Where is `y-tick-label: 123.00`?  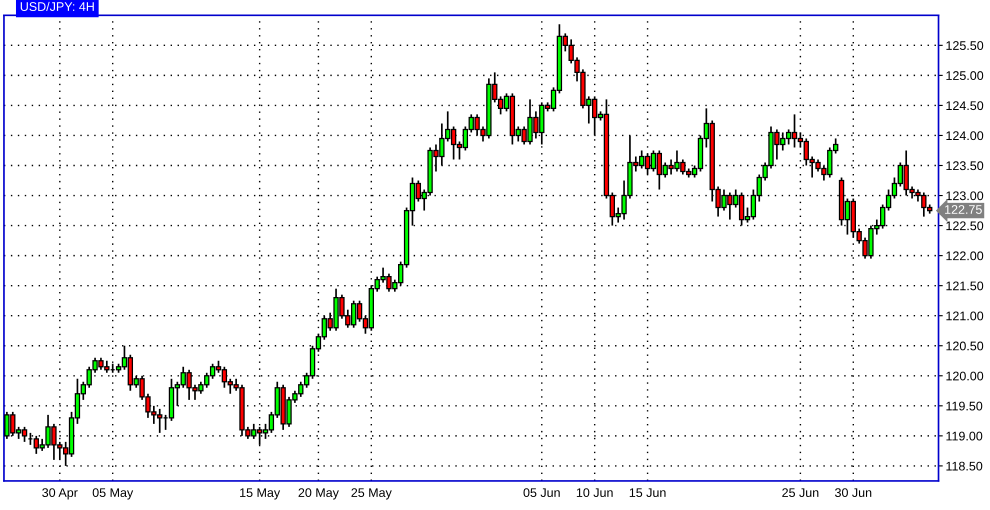
y-tick-label: 123.00 is located at coordinates (965, 195).